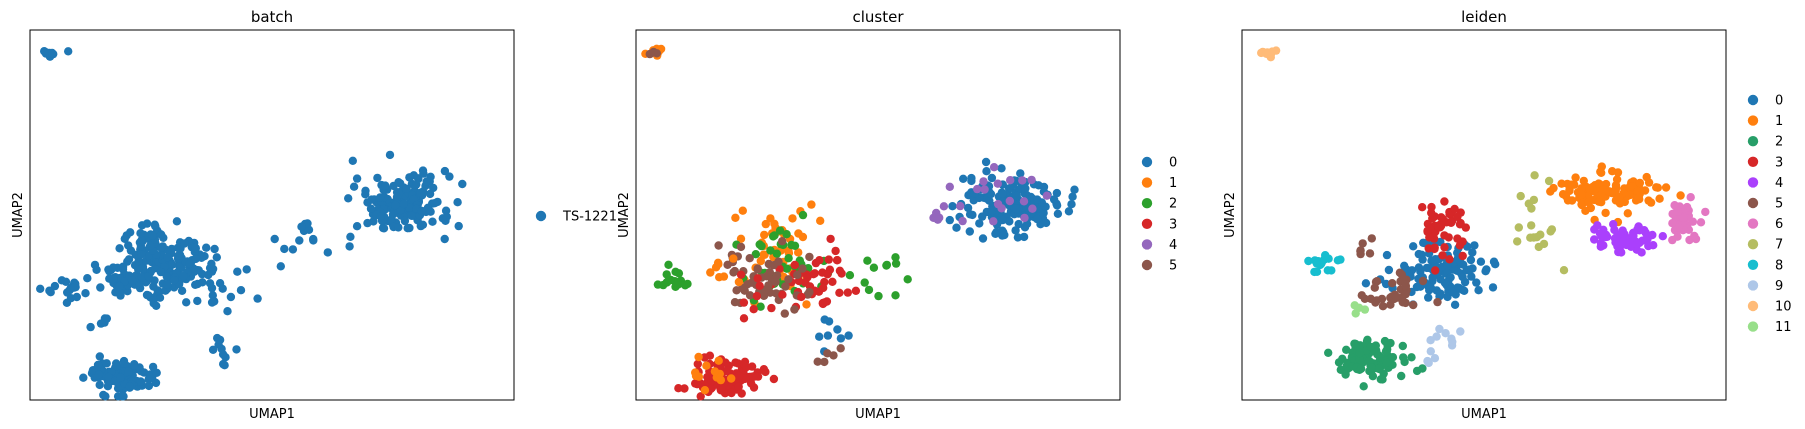 Image resolution: width=1805 pixels, height=429 pixels. I want to click on legend-label: 4, so click(1173, 245).